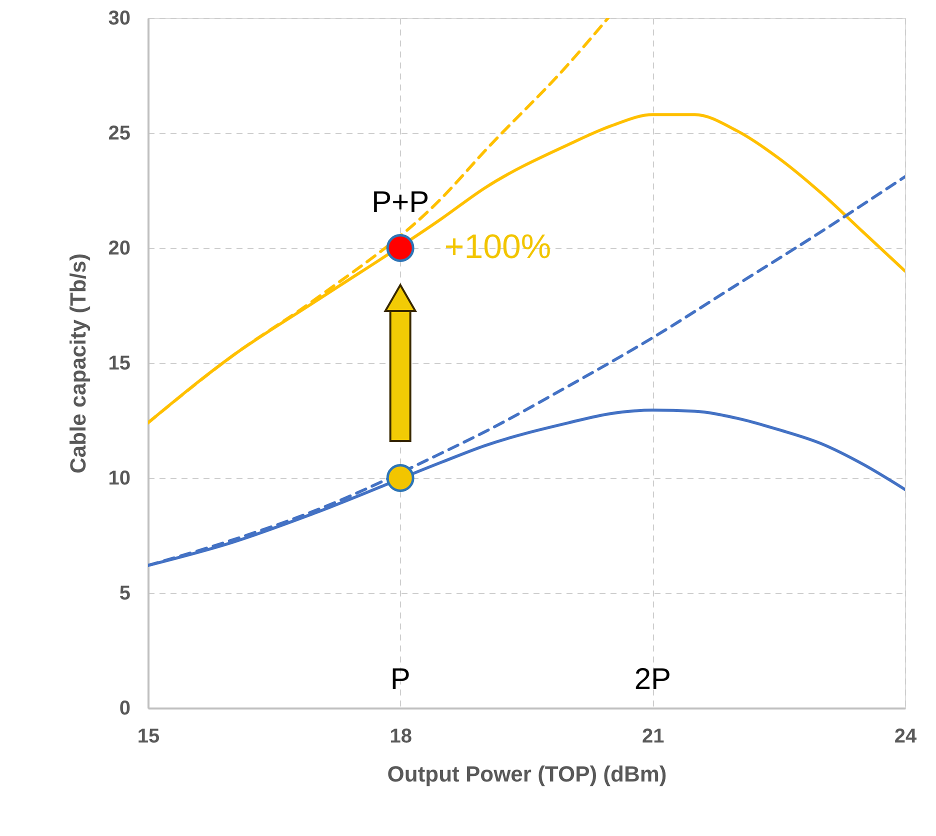 This screenshot has height=836, width=936. I want to click on y-tick-label: 20, so click(119, 249).